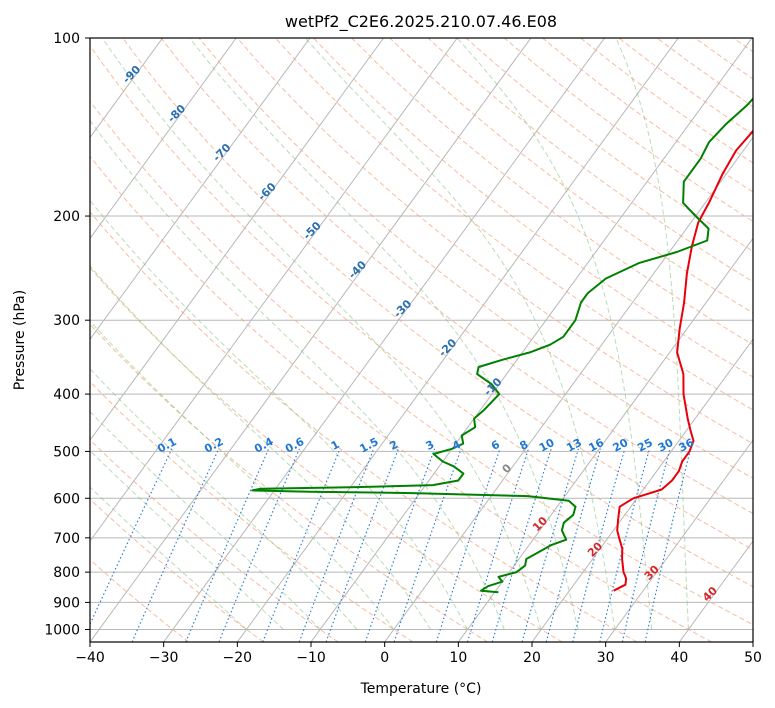 The width and height of the screenshot is (775, 708). What do you see at coordinates (66, 539) in the screenshot?
I see `y-tick-label: 700` at bounding box center [66, 539].